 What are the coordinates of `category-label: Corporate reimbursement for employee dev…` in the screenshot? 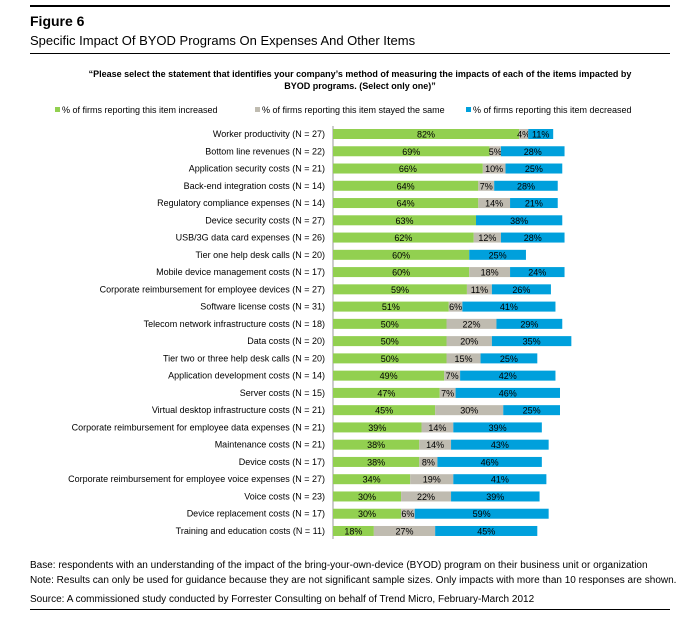 It's located at (212, 289).